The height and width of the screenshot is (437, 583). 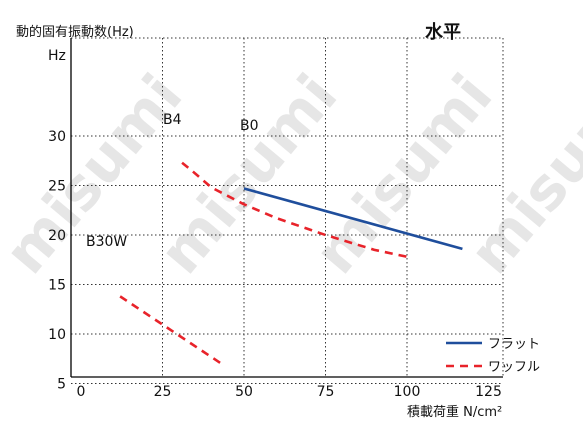 I want to click on label-layer: B0 B4 B30W, so click(x=172, y=181).